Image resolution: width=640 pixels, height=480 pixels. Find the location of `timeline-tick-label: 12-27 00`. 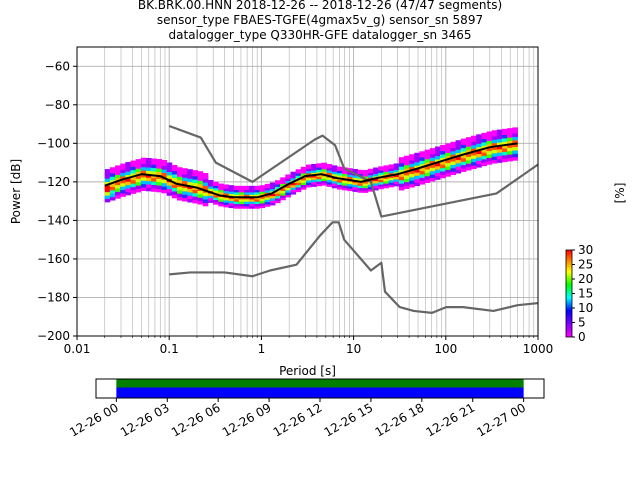

timeline-tick-label: 12-27 00 is located at coordinates (501, 419).